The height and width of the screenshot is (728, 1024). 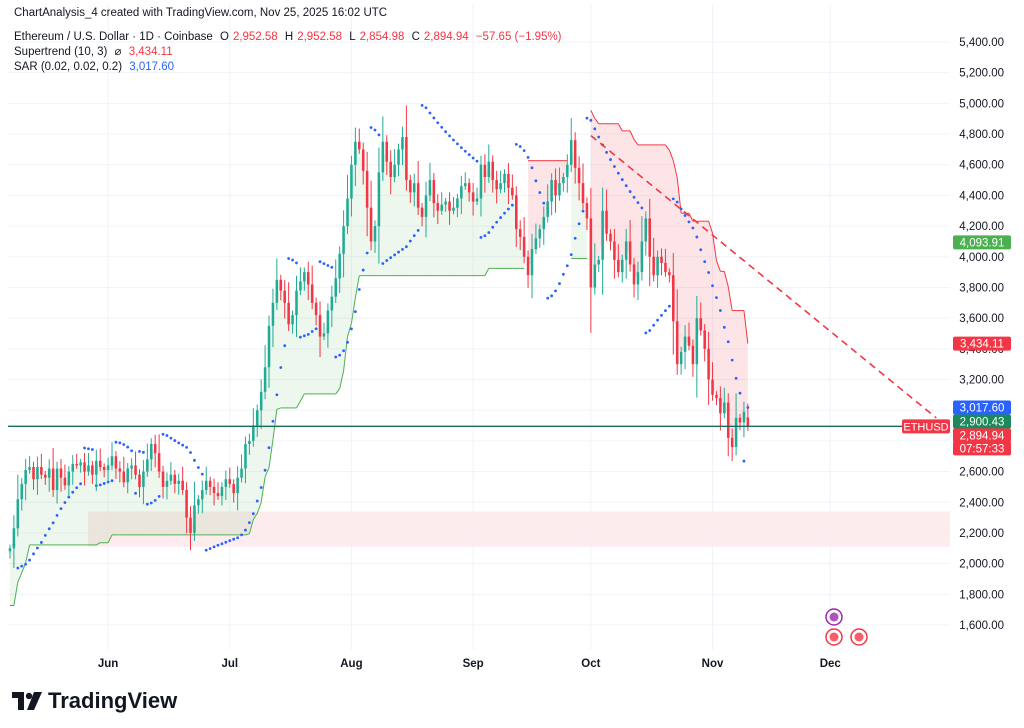 What do you see at coordinates (834, 617) in the screenshot?
I see `lightning-icon` at bounding box center [834, 617].